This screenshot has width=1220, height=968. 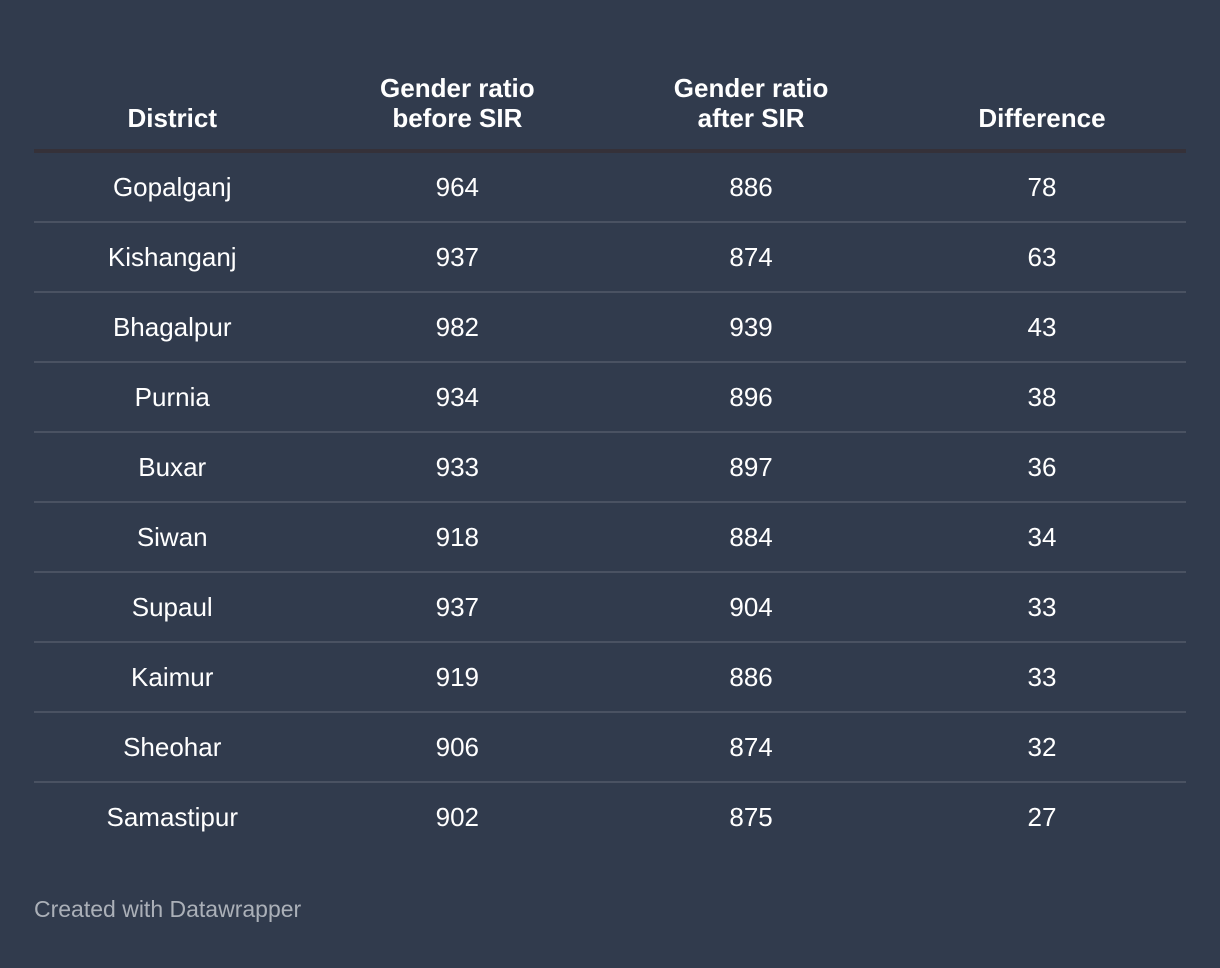 What do you see at coordinates (751, 327) in the screenshot?
I see `cell-after-sir: 939` at bounding box center [751, 327].